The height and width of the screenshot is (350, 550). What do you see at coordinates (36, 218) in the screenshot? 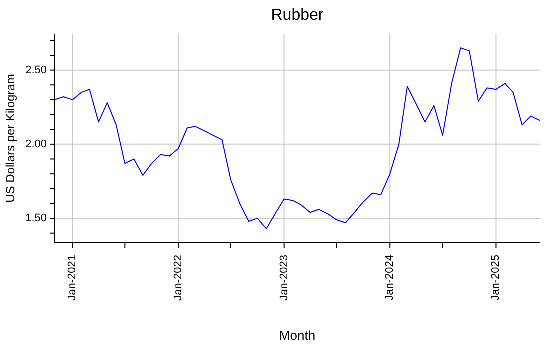
I see `y-tick-label: 1.50` at bounding box center [36, 218].